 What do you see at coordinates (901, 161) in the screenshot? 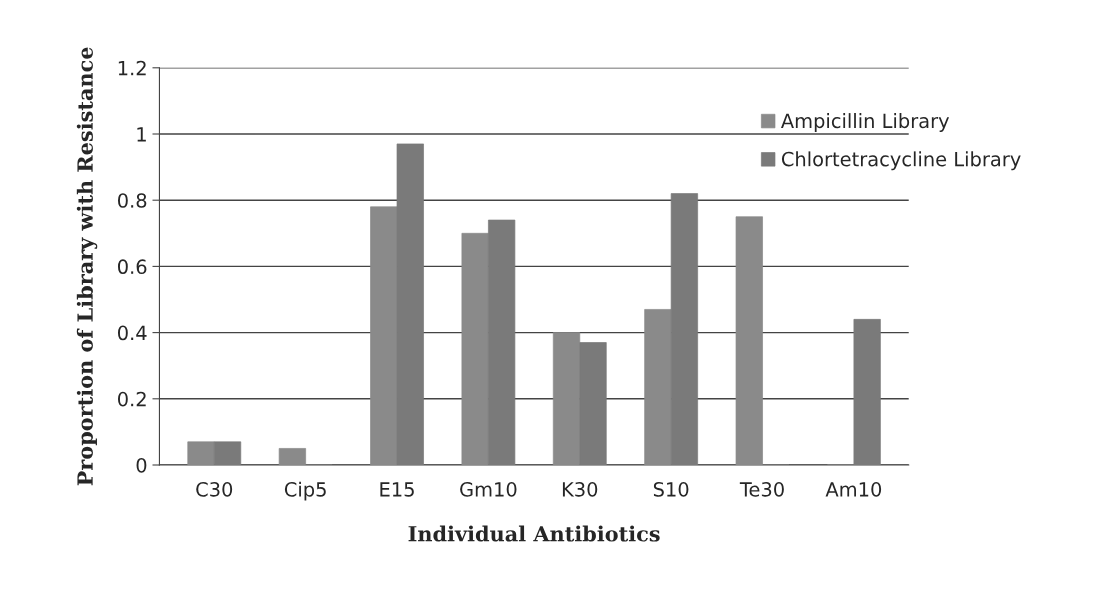
I see `legend-label: Chlortetracycline Library` at bounding box center [901, 161].